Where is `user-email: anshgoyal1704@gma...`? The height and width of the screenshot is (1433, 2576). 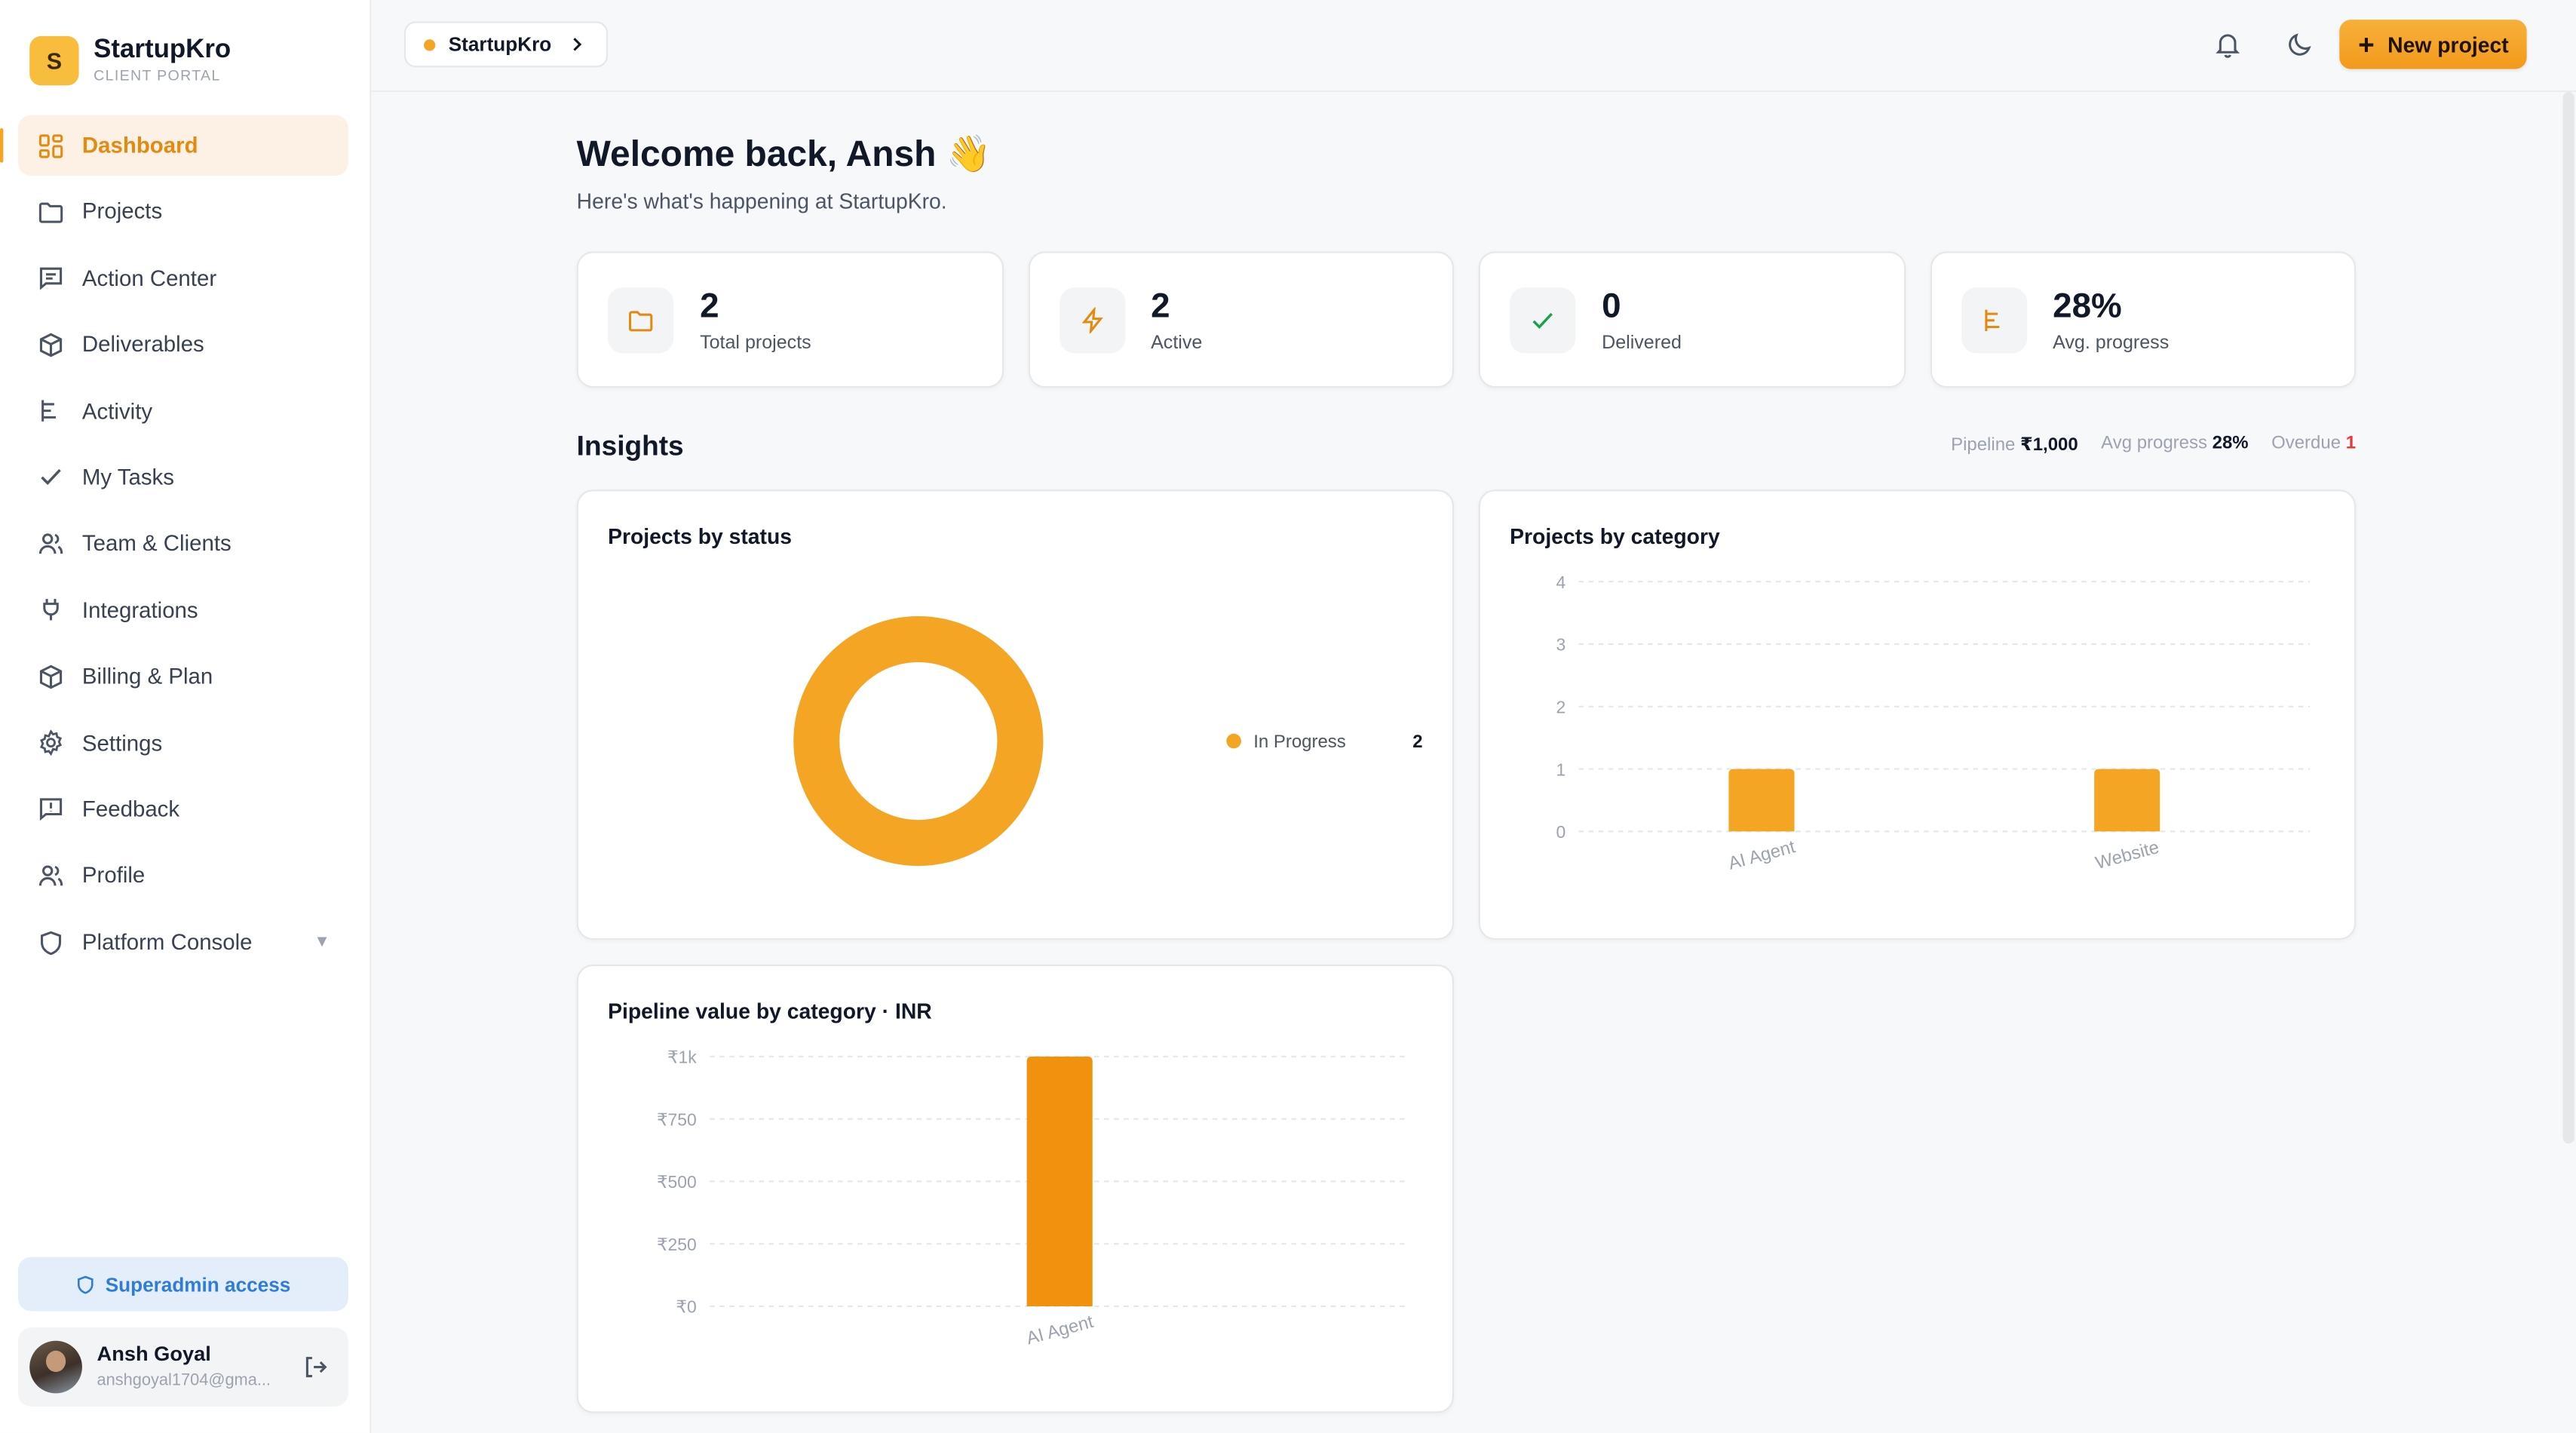
user-email: anshgoyal1704@gma... is located at coordinates (184, 1381).